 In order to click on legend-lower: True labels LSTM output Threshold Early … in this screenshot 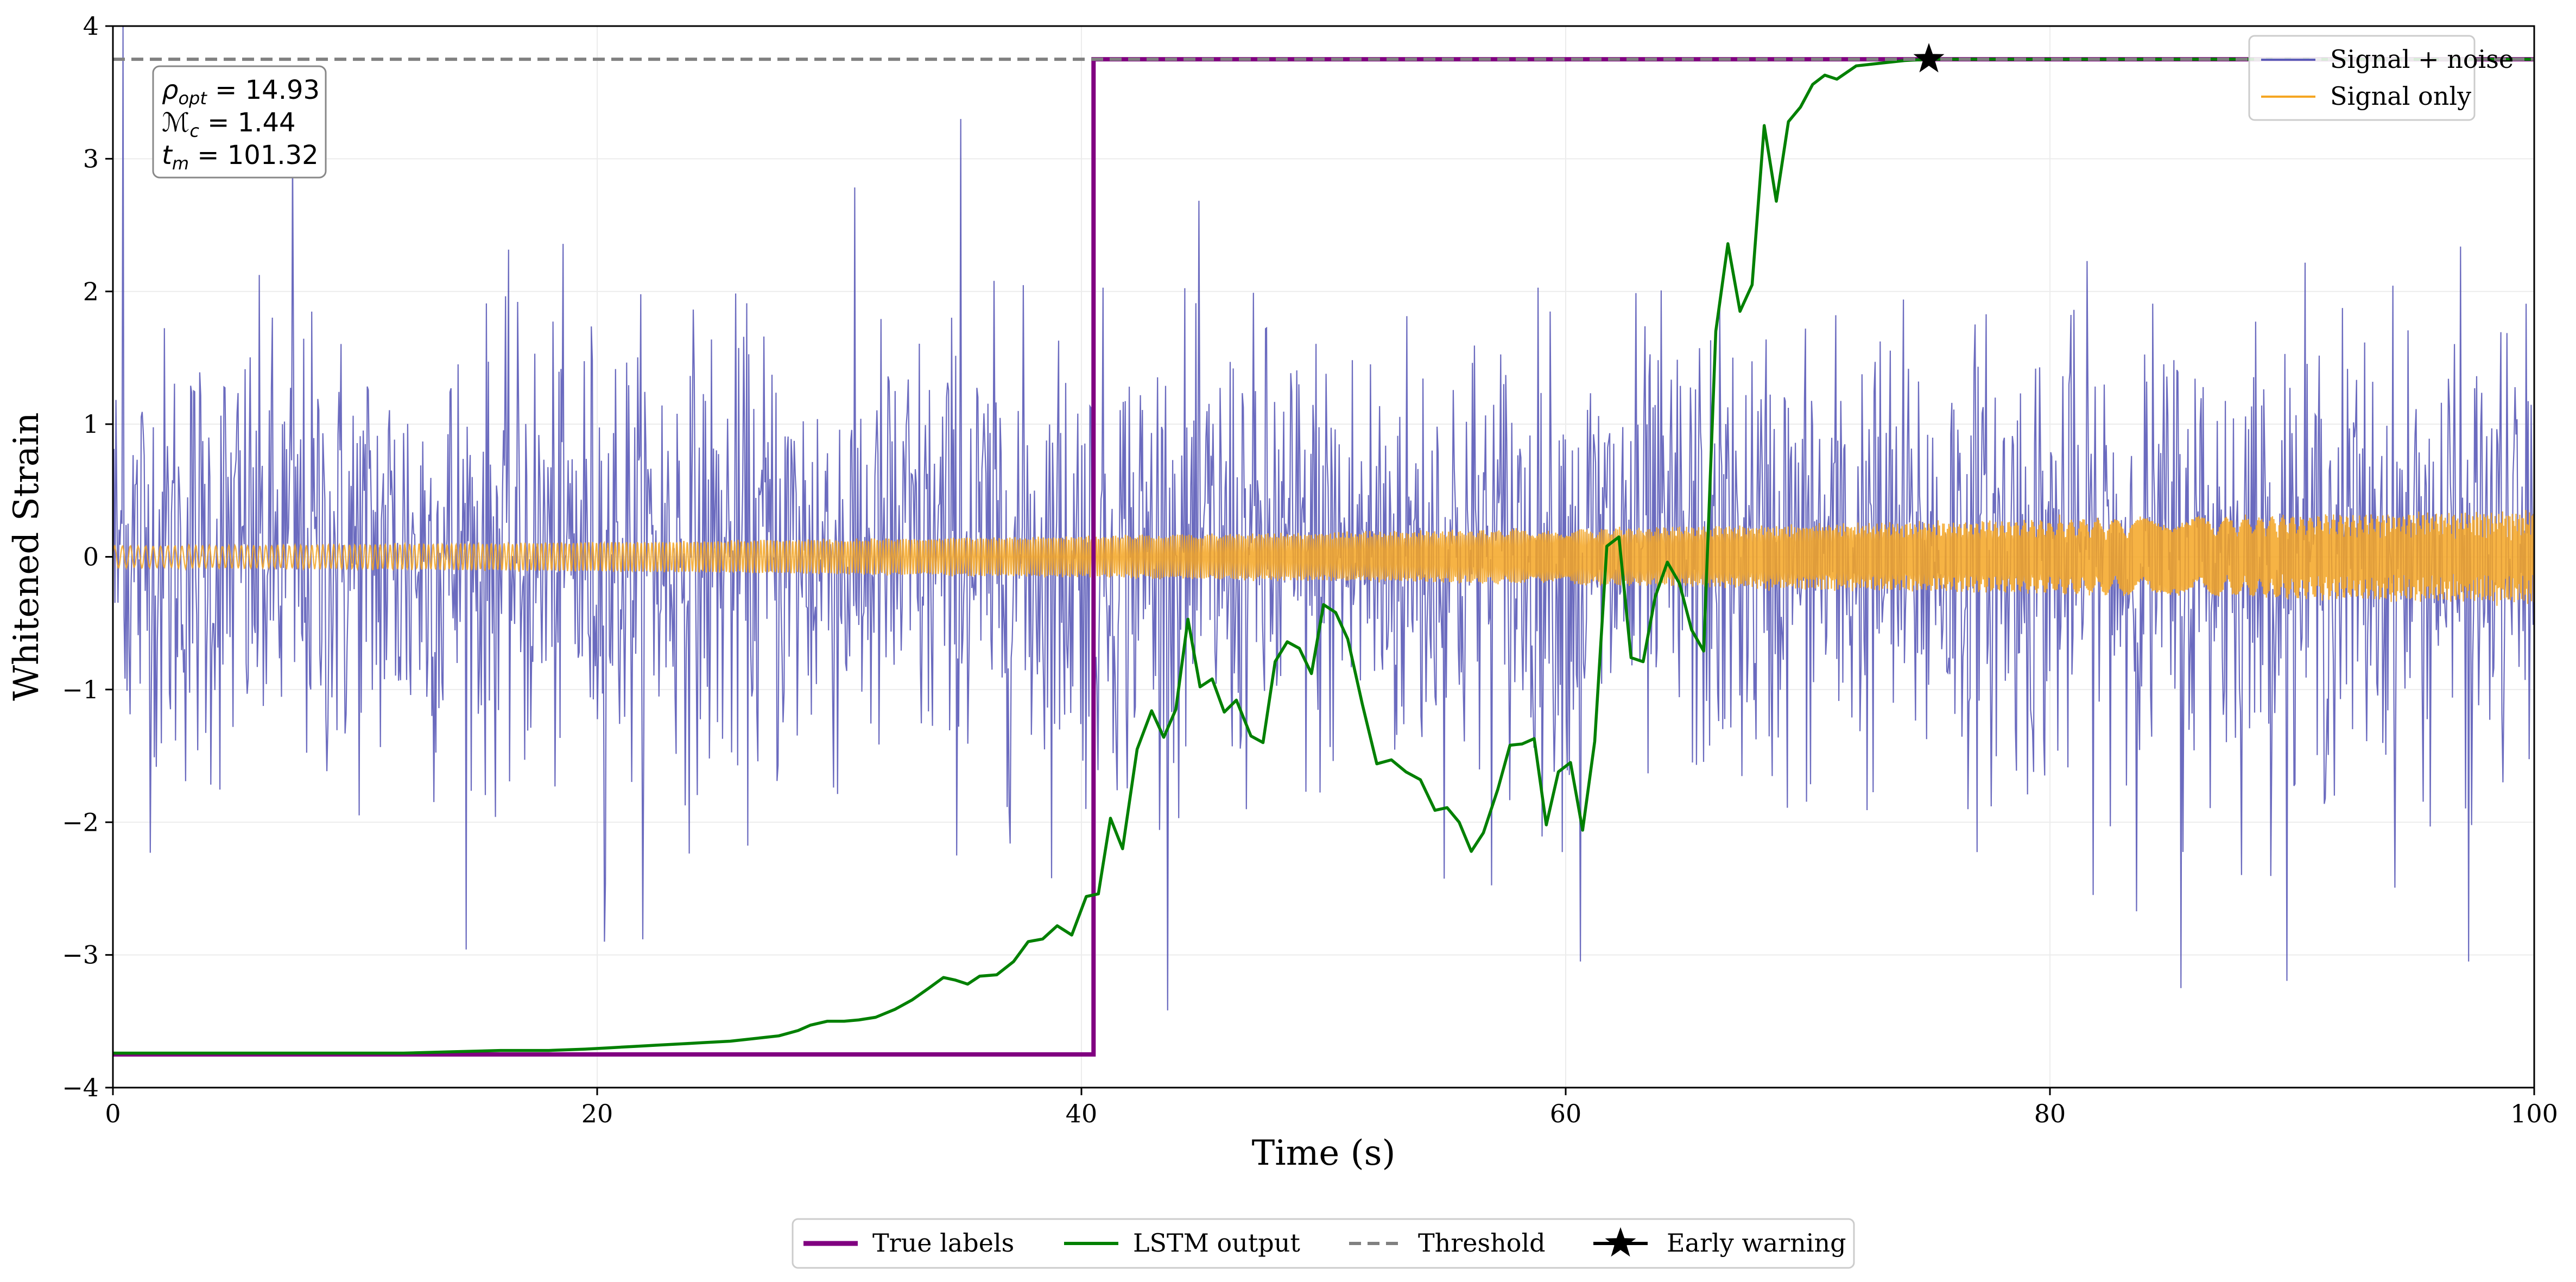, I will do `click(1323, 1243)`.